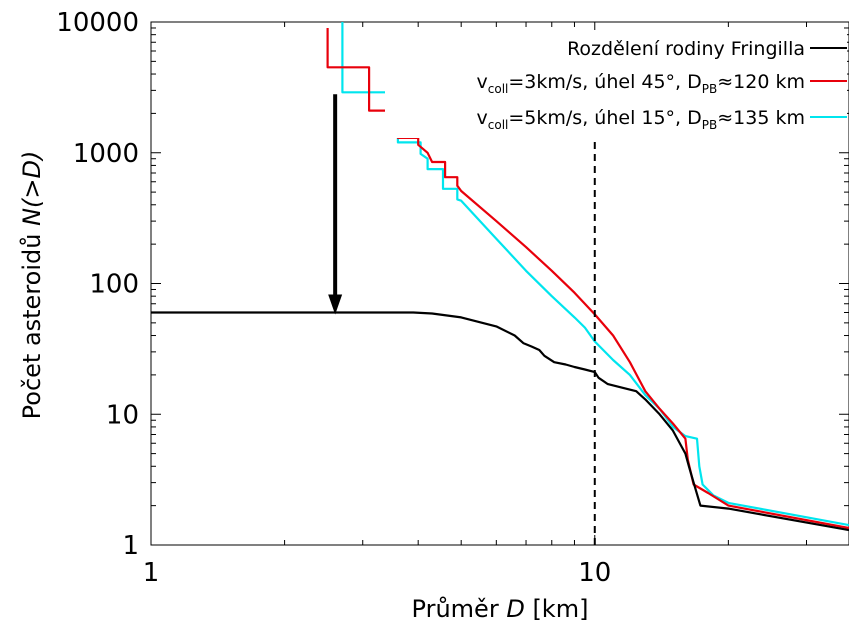  Describe the element at coordinates (335, 304) in the screenshot. I see `arrow-head` at that location.